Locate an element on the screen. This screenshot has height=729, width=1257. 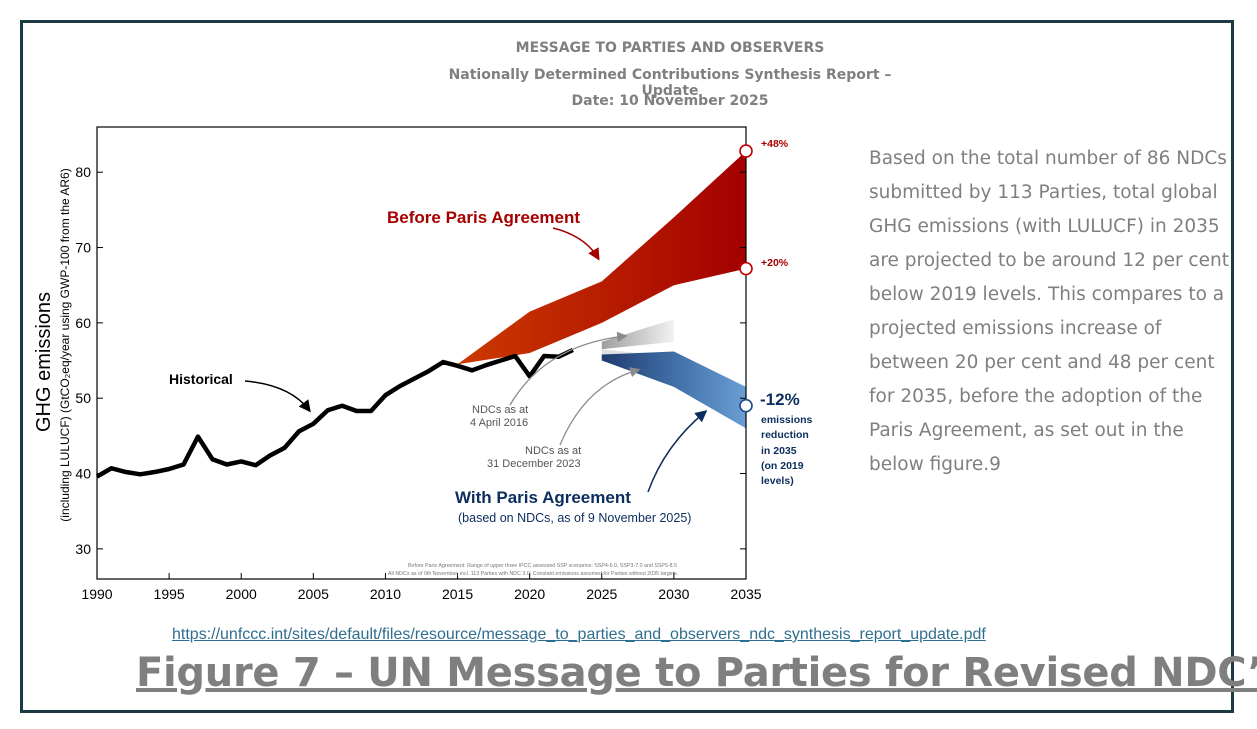
reduction-note-4: (on 2019 is located at coordinates (782, 466).